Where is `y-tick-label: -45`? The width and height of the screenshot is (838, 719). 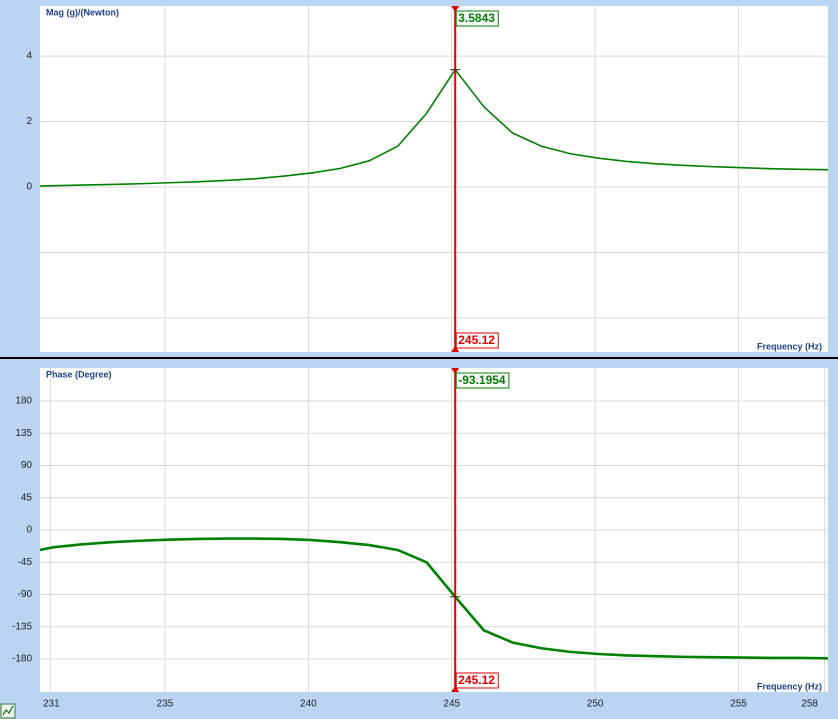 y-tick-label: -45 is located at coordinates (25, 562).